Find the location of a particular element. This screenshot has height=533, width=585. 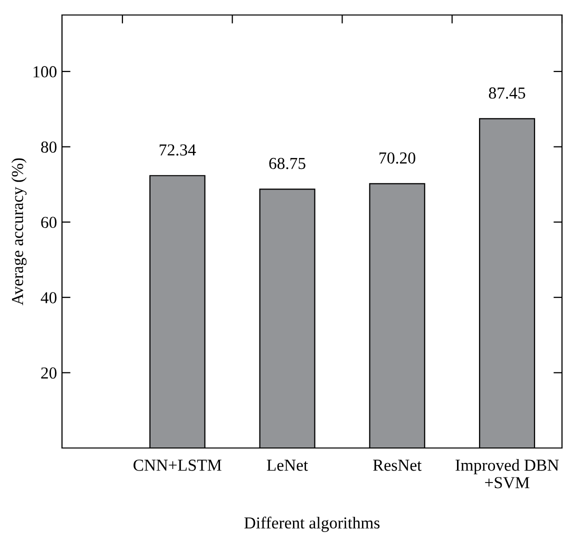

x-tick-label: CNN+LSTM is located at coordinates (178, 465).